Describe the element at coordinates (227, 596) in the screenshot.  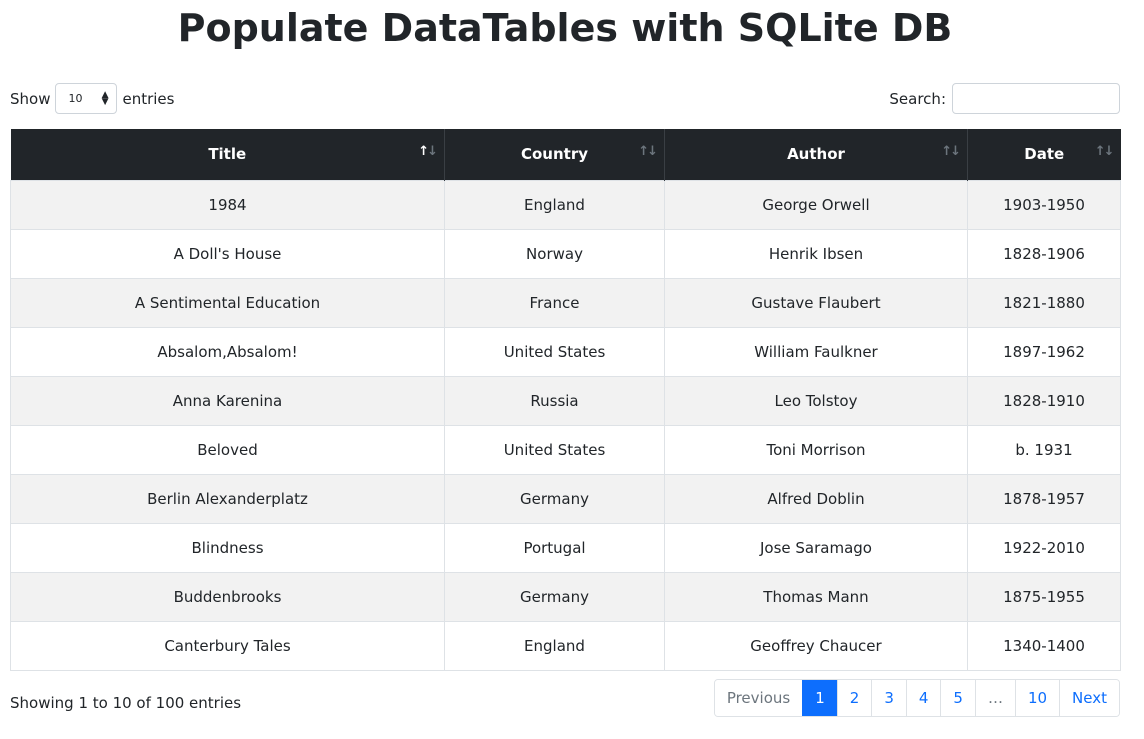
I see `cell-title: Buddenbrooks` at that location.